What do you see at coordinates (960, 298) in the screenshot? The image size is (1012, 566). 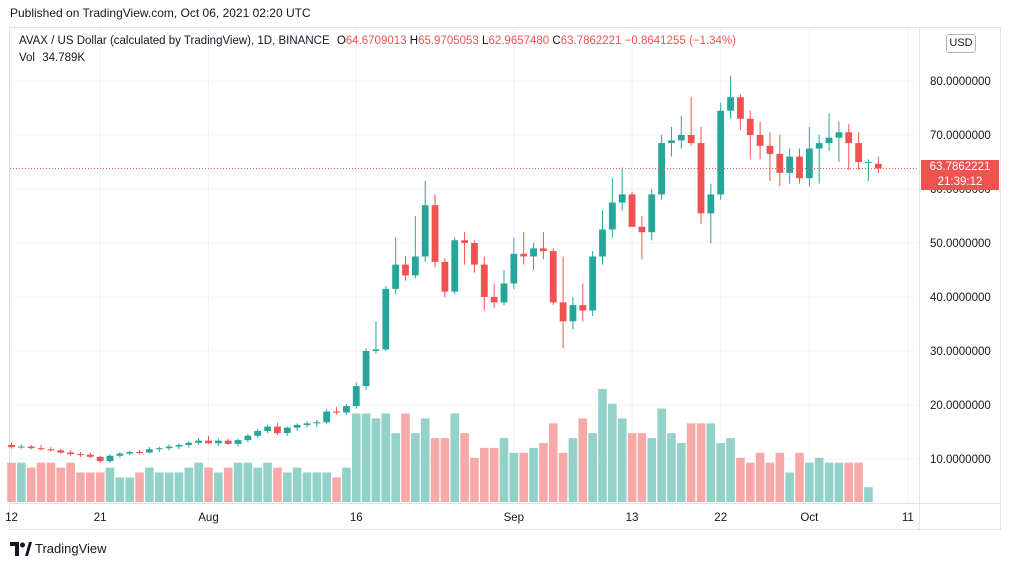 I see `y-tick-label: 40.0000000` at bounding box center [960, 298].